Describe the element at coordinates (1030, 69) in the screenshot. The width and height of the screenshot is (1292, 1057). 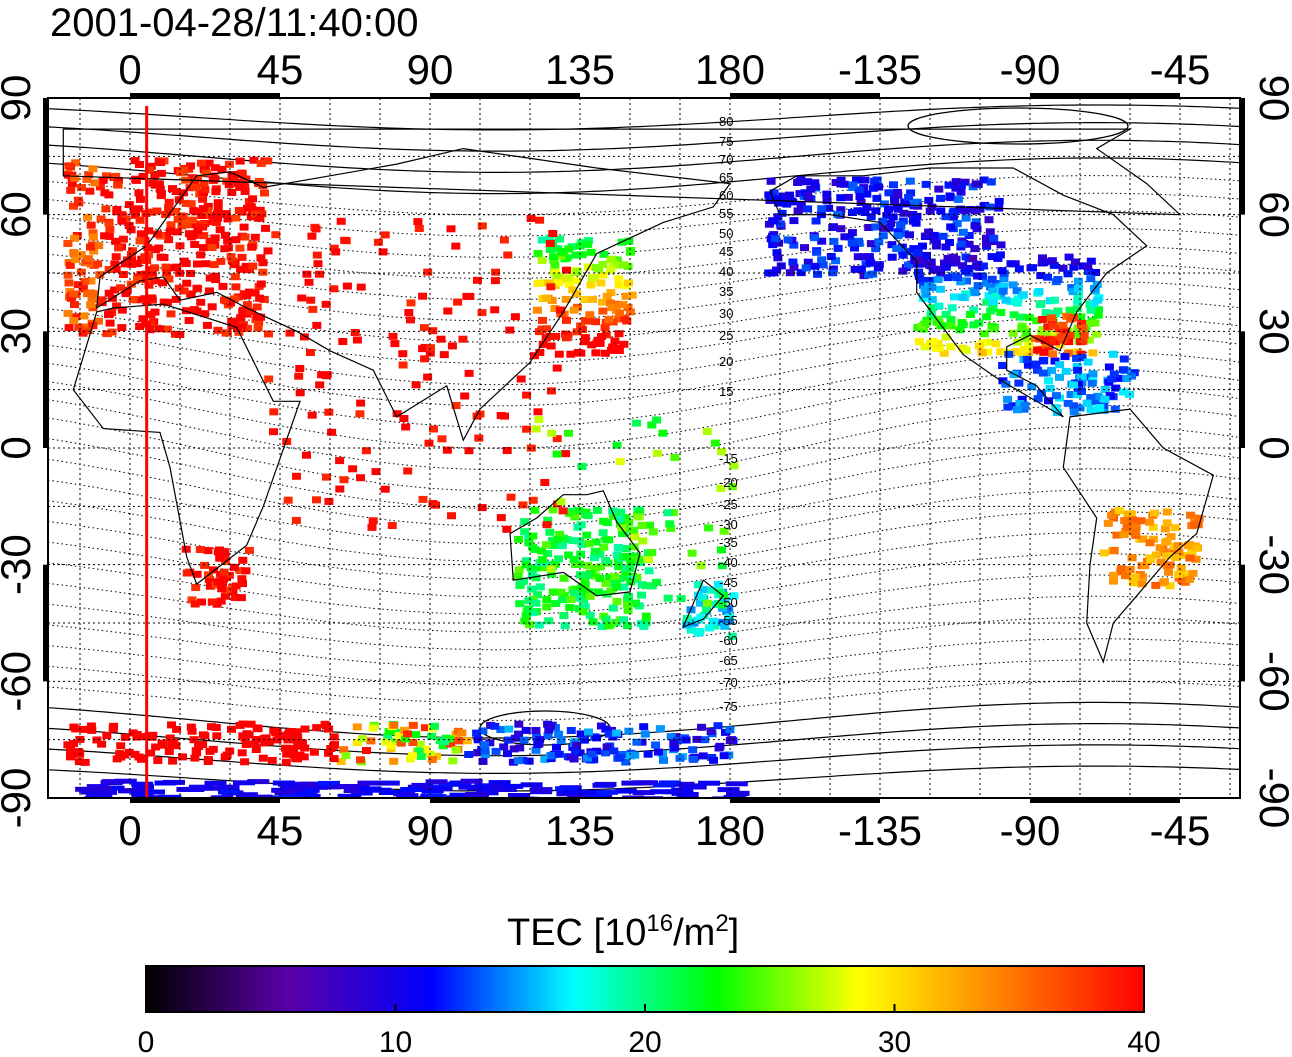
I see `top-tick--90: -90` at that location.